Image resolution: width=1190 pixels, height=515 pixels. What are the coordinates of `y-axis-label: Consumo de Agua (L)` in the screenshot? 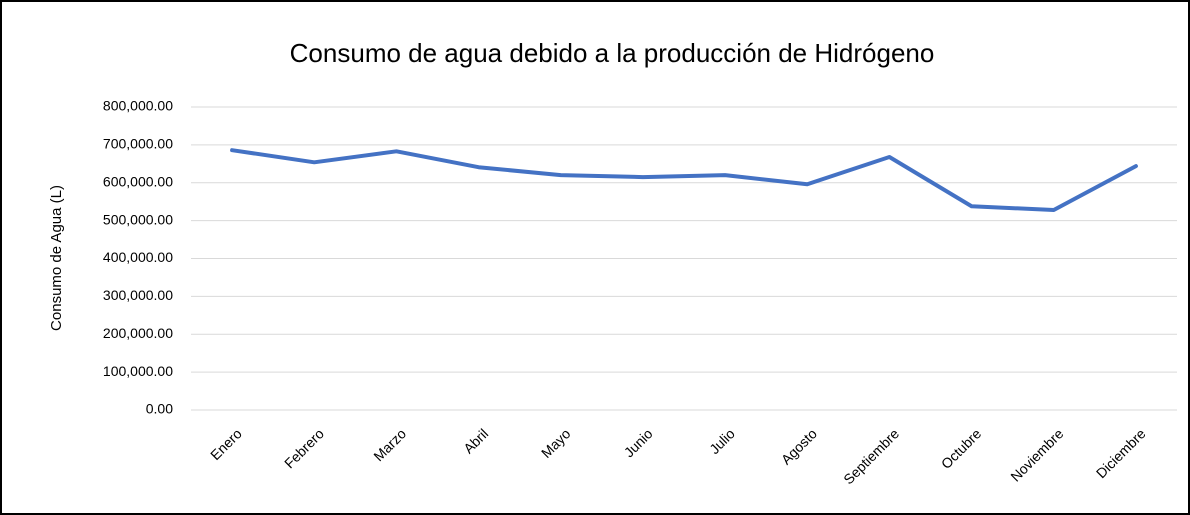 It's located at (56, 258).